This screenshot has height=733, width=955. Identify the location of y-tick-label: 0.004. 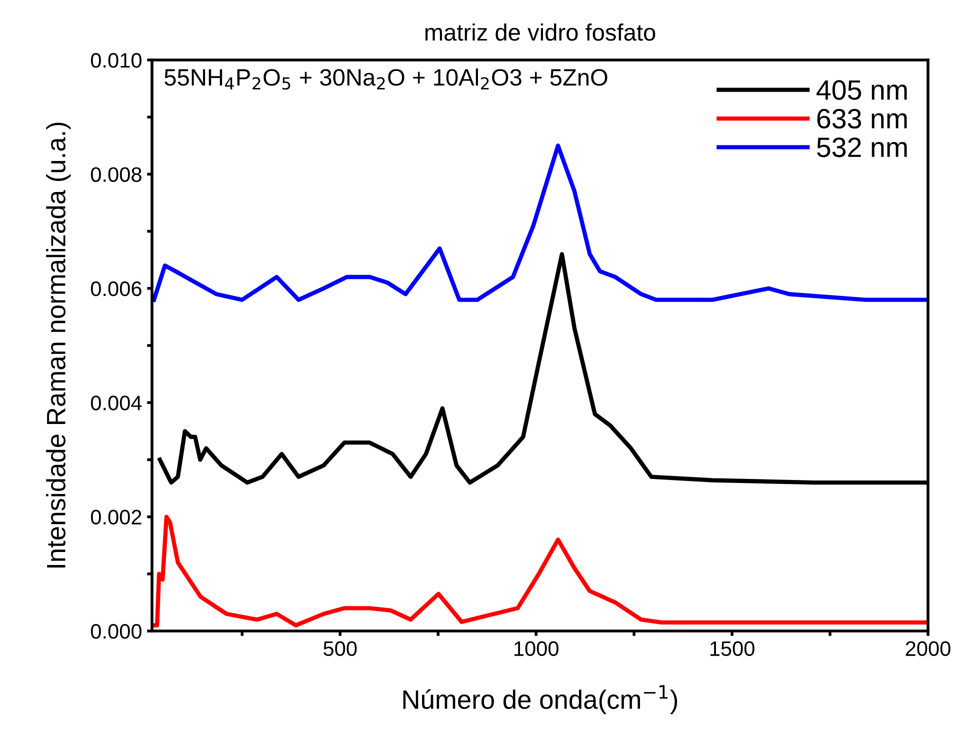
(116, 403).